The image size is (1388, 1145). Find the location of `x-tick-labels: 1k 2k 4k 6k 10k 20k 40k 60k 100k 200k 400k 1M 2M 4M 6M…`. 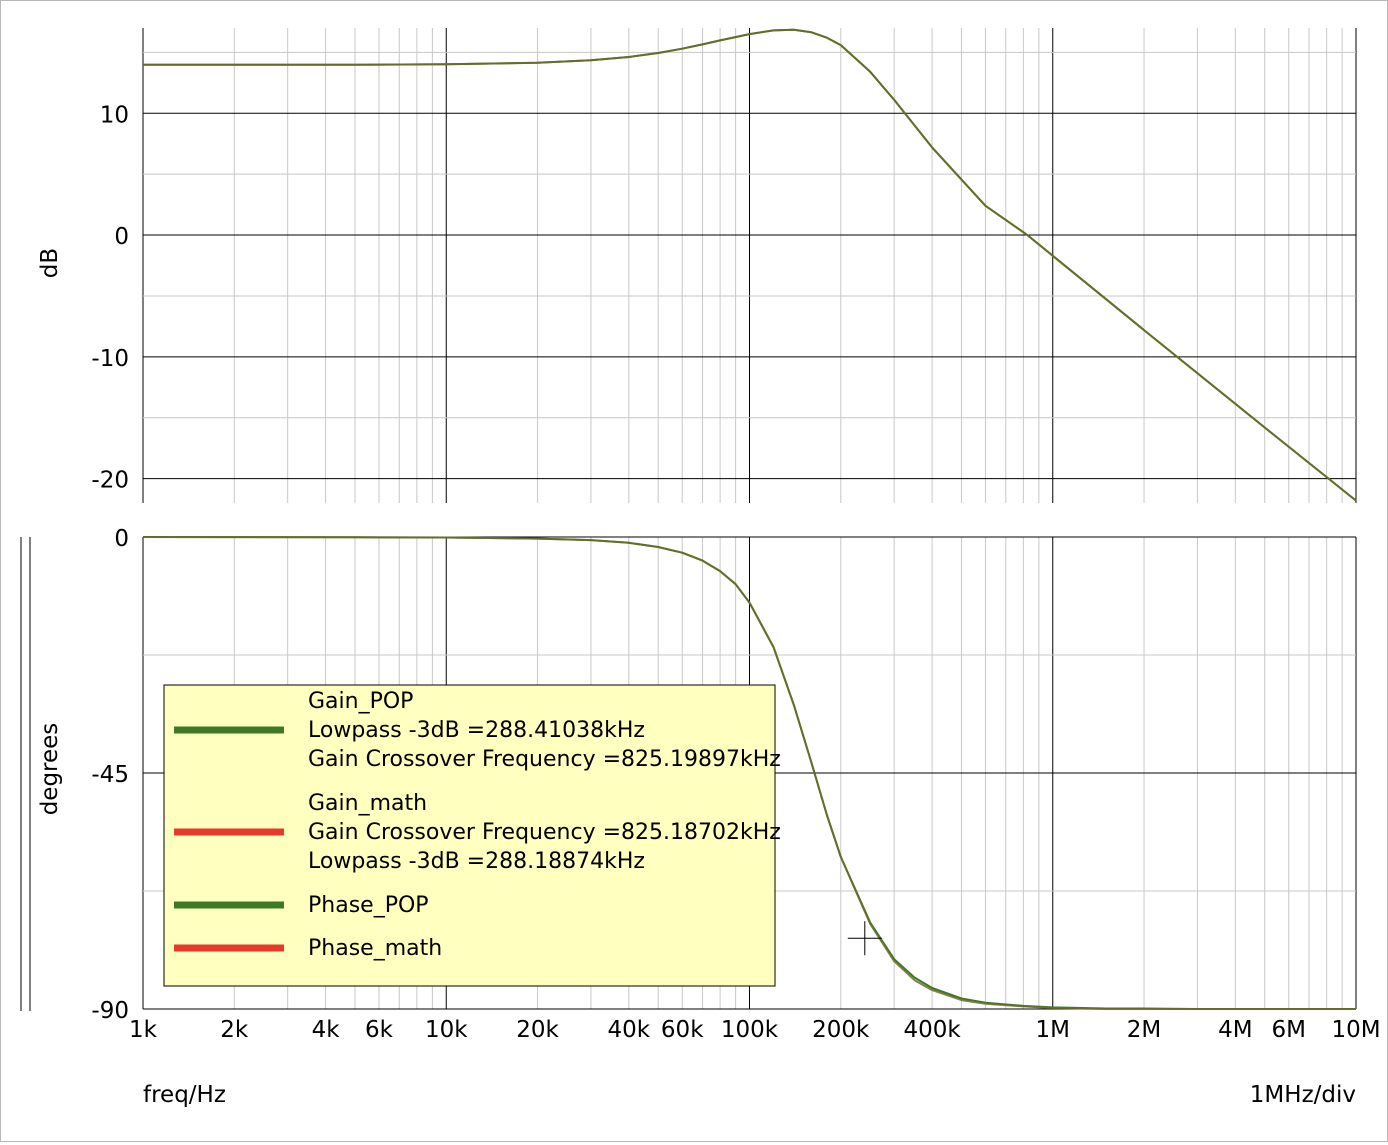

x-tick-labels: 1k 2k 4k 6k 10k 20k 40k 60k 100k 200k 400k 1M 2M 4M 6M… is located at coordinates (755, 1030).